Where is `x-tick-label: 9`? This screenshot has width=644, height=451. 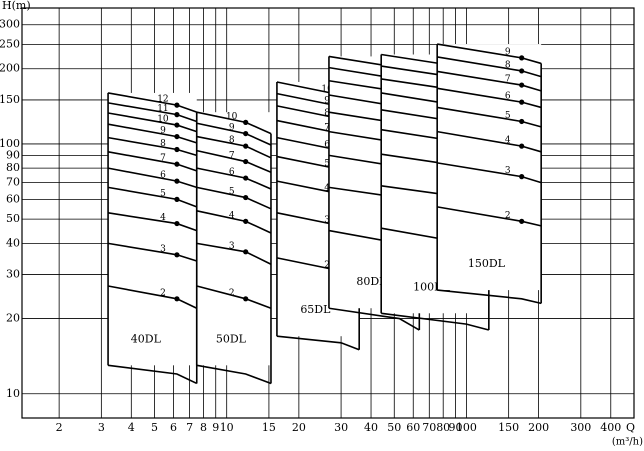 x-tick-label: 9 is located at coordinates (215, 427).